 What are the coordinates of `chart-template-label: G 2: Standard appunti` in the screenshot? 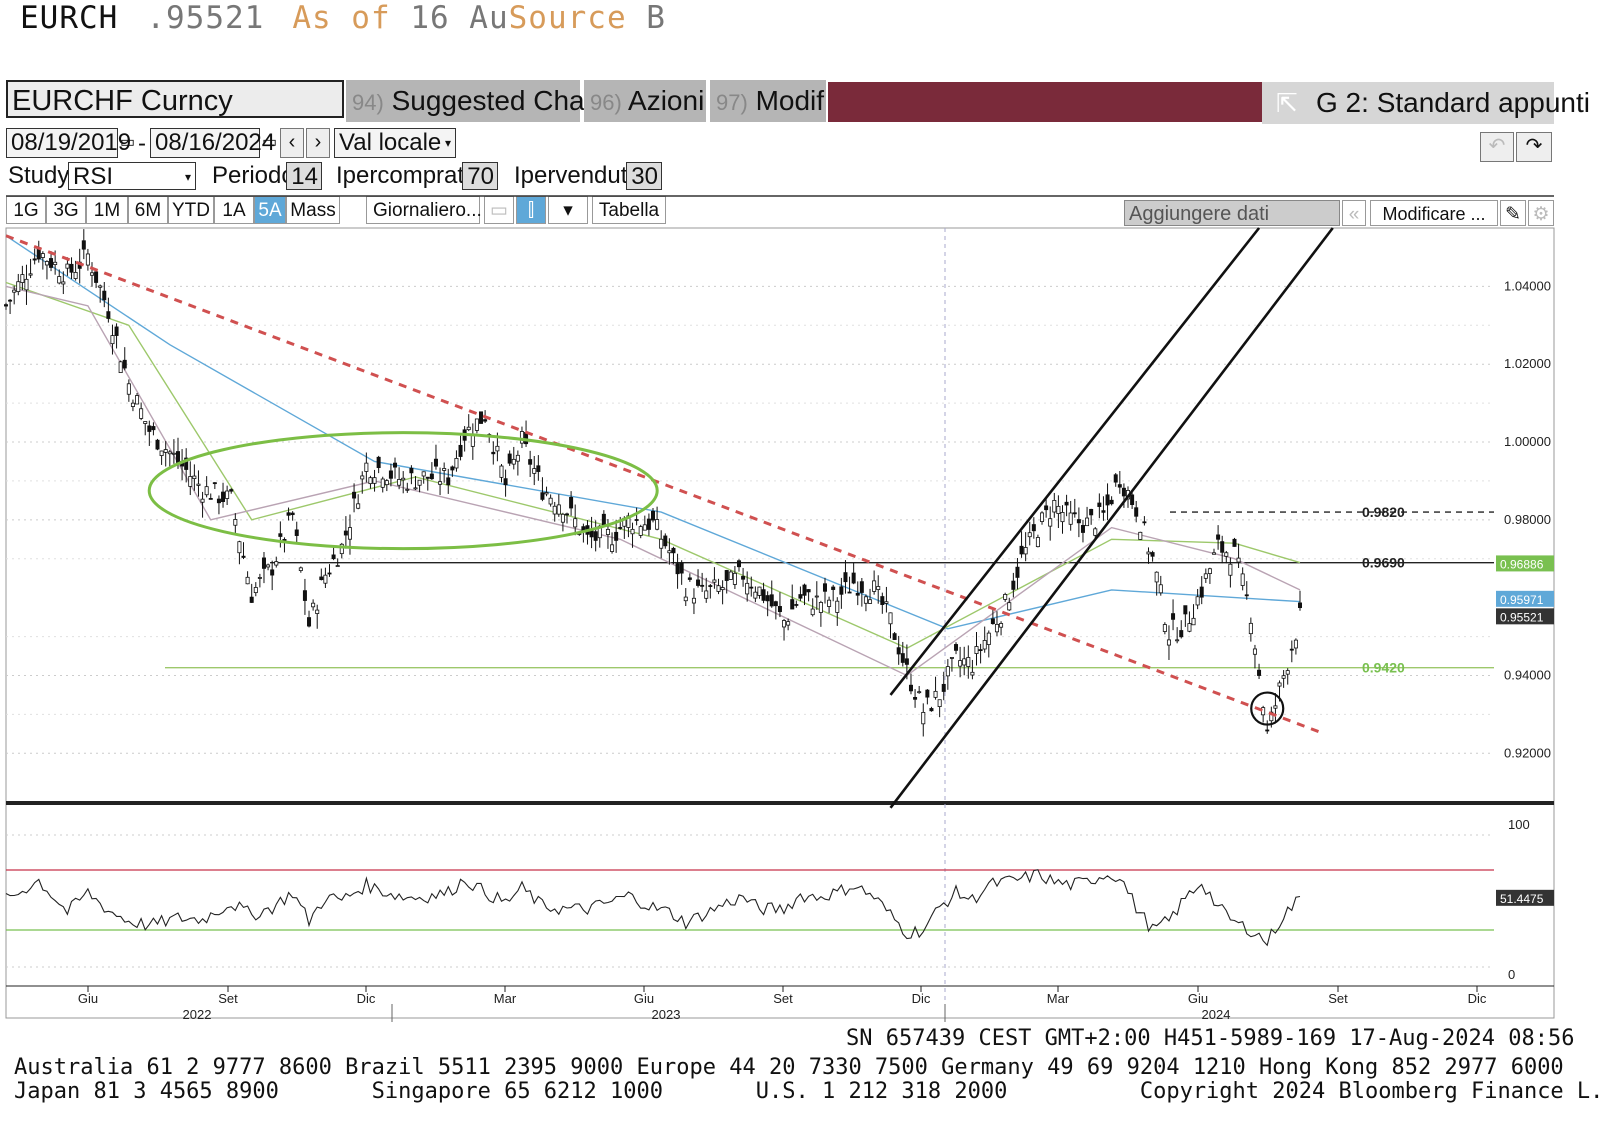 It's located at (1453, 102).